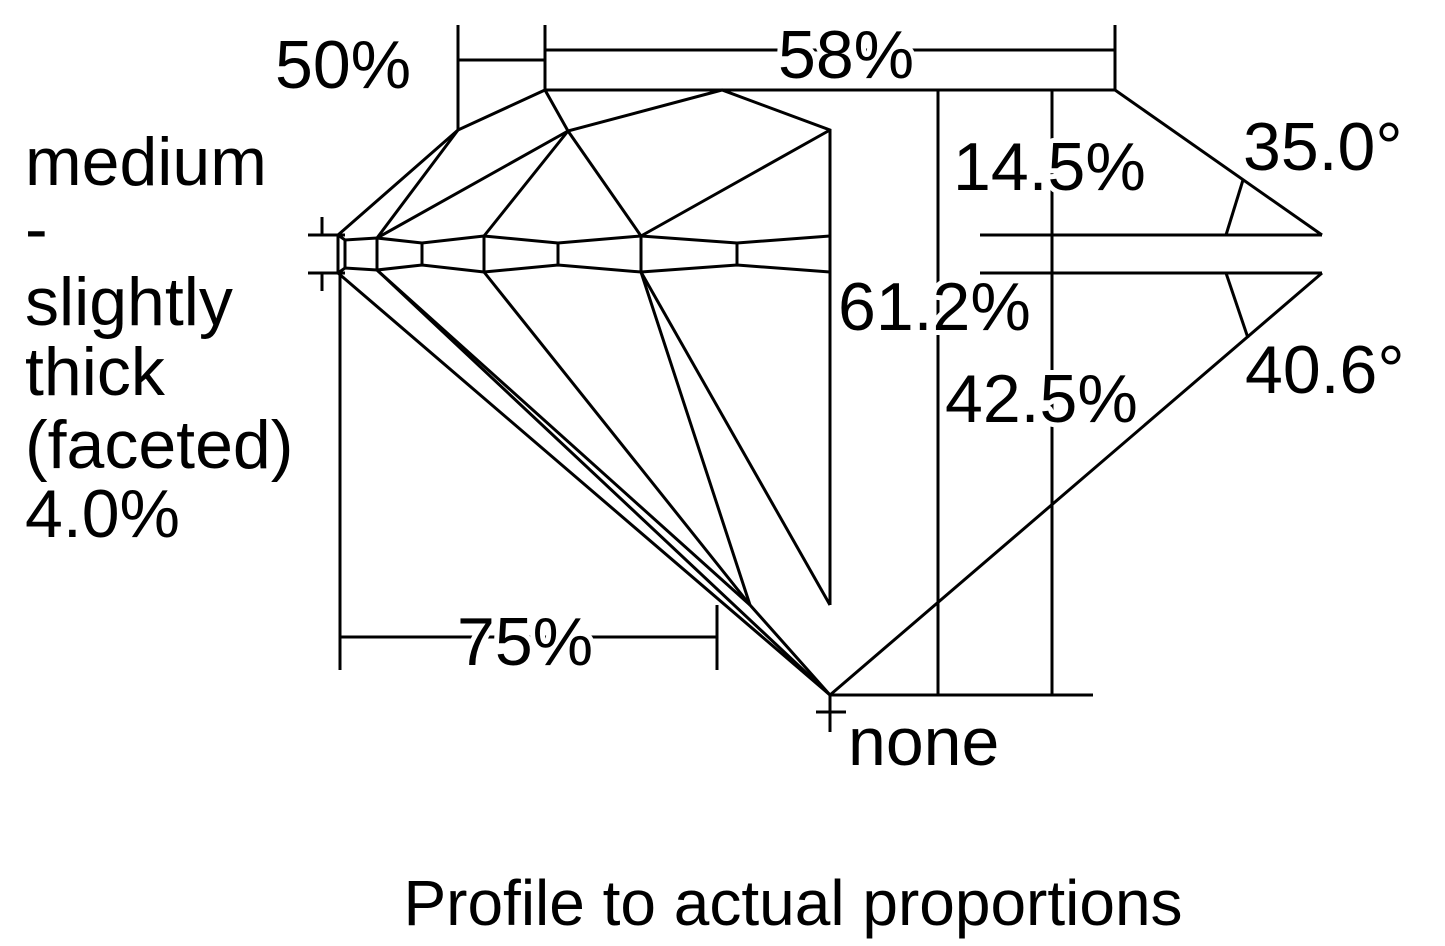  Describe the element at coordinates (923, 742) in the screenshot. I see `label-culet: none` at that location.